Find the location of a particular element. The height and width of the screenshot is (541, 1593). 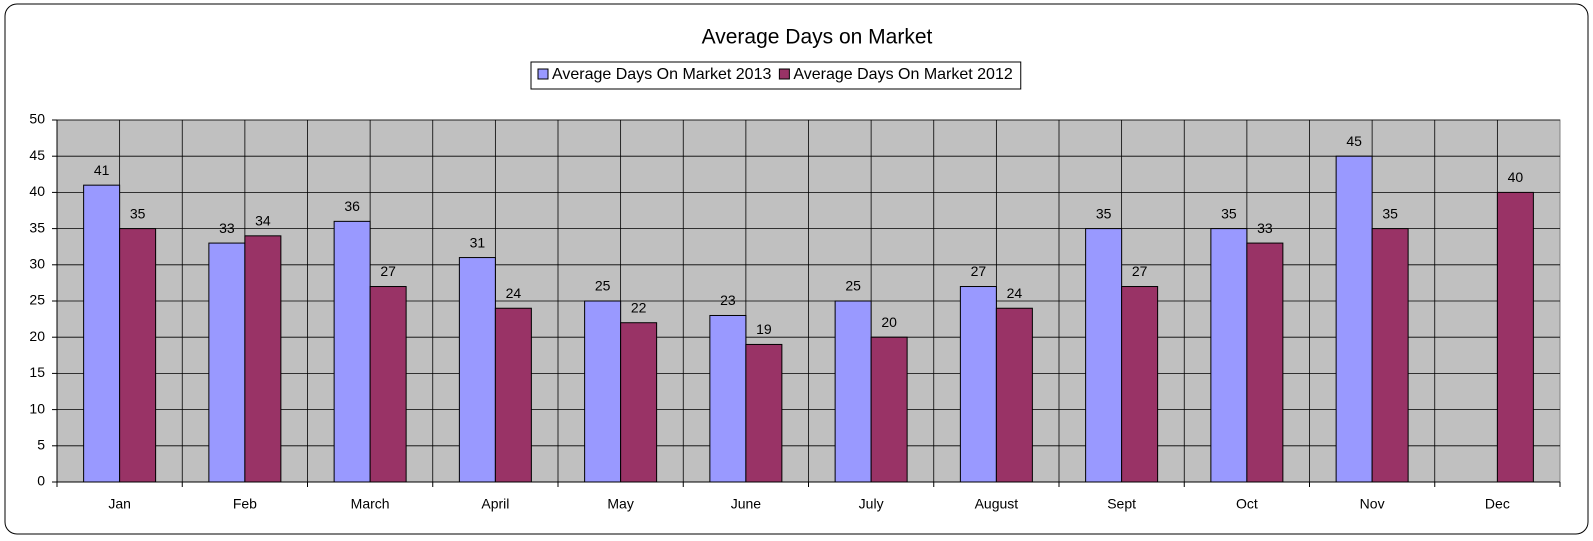

x-tick-label: July is located at coordinates (871, 504).